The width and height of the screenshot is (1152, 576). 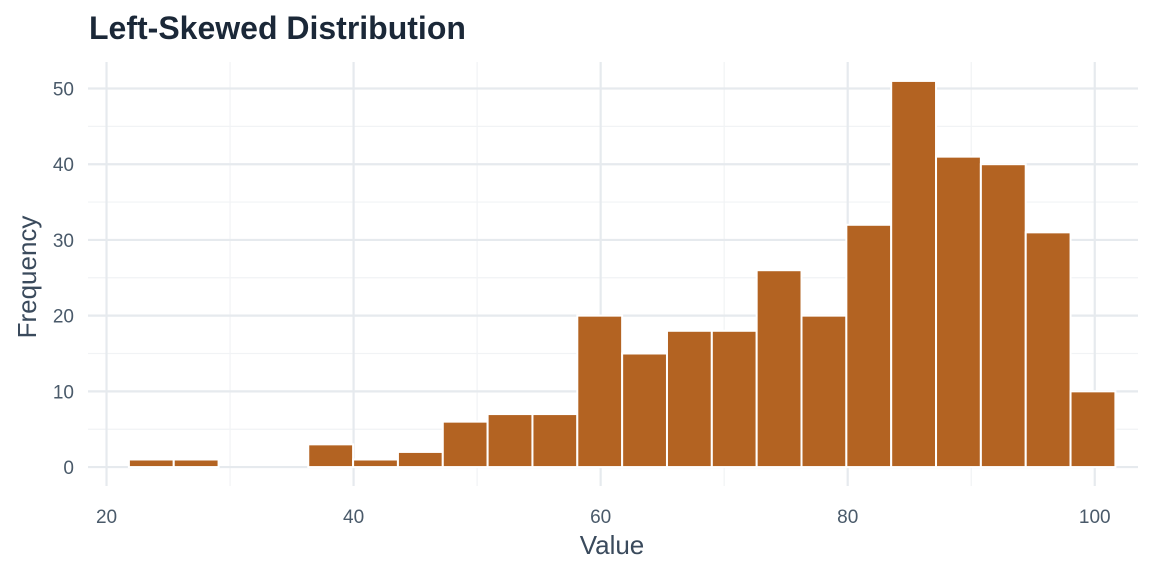 I want to click on y-tick-label: 30, so click(x=63, y=241).